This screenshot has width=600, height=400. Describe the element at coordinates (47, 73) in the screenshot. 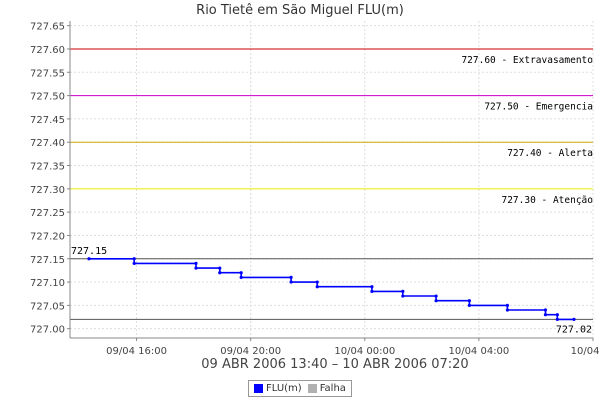

I see `y-tick-label: 727.55` at that location.